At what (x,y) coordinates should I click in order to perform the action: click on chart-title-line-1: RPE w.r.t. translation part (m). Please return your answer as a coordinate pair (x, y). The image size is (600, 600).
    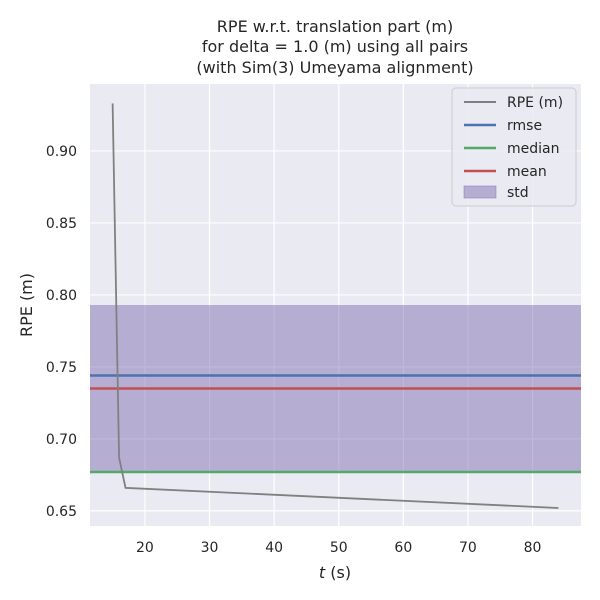
    Looking at the image, I should click on (335, 26).